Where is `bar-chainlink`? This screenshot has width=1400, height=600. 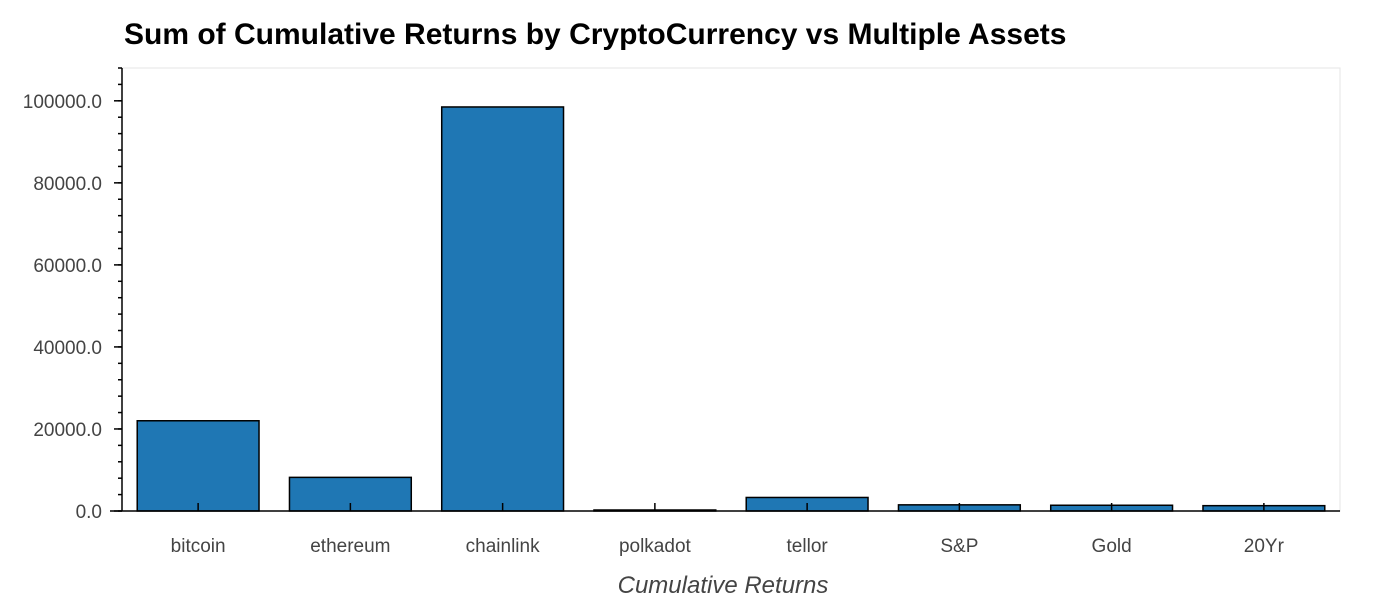 bar-chainlink is located at coordinates (502, 309).